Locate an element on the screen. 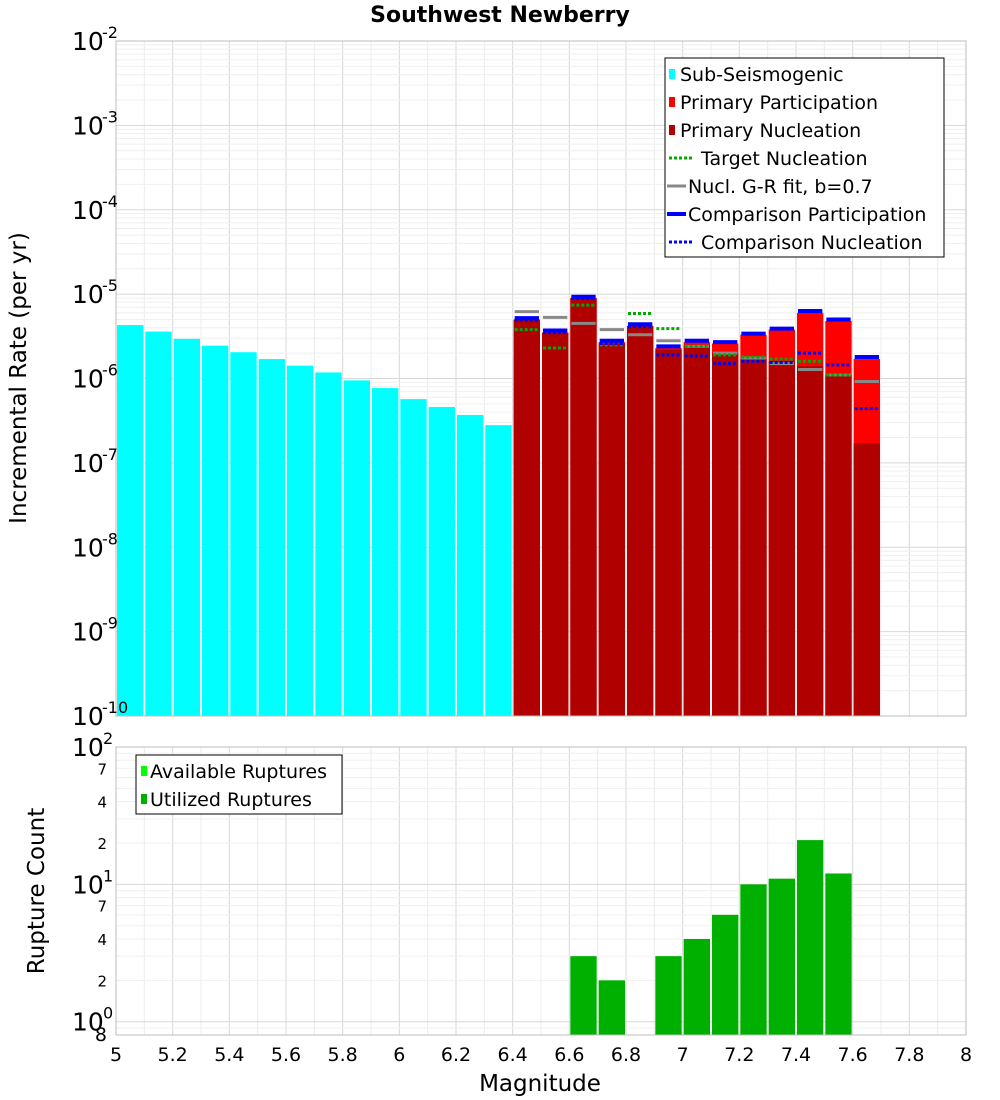 Image resolution: width=1000 pixels, height=1100 pixels. x-tick-label: 8 is located at coordinates (966, 1055).